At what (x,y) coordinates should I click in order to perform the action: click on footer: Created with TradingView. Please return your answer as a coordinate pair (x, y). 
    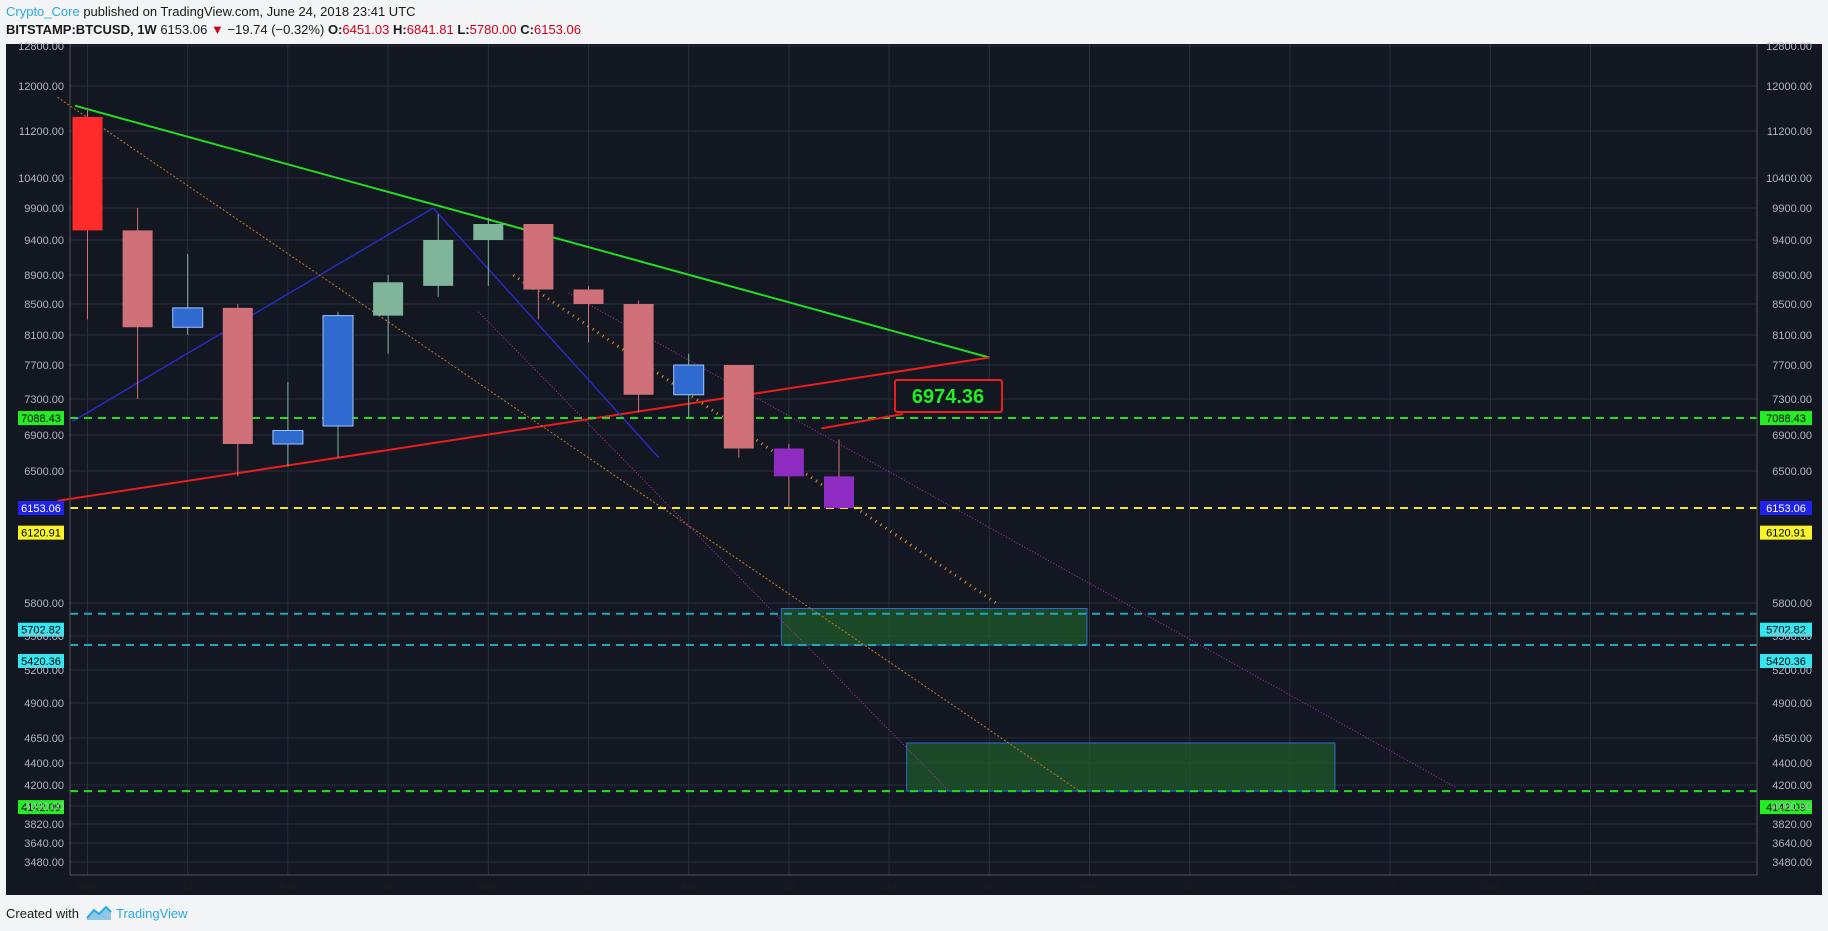
    Looking at the image, I should click on (914, 913).